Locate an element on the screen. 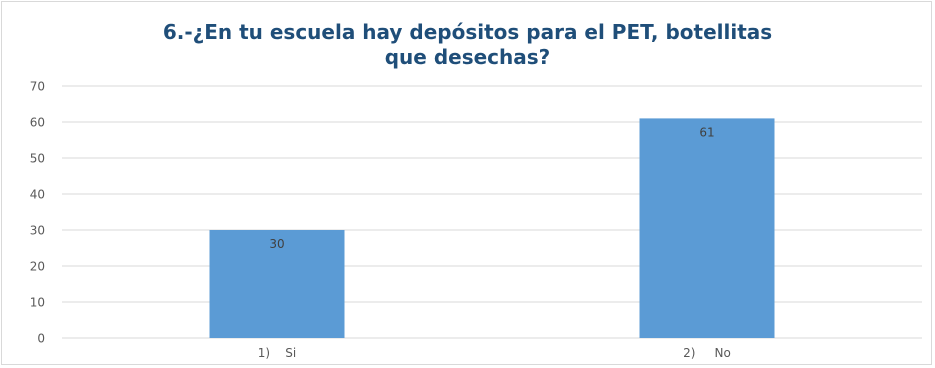  y-tick-label: 10 is located at coordinates (37, 303).